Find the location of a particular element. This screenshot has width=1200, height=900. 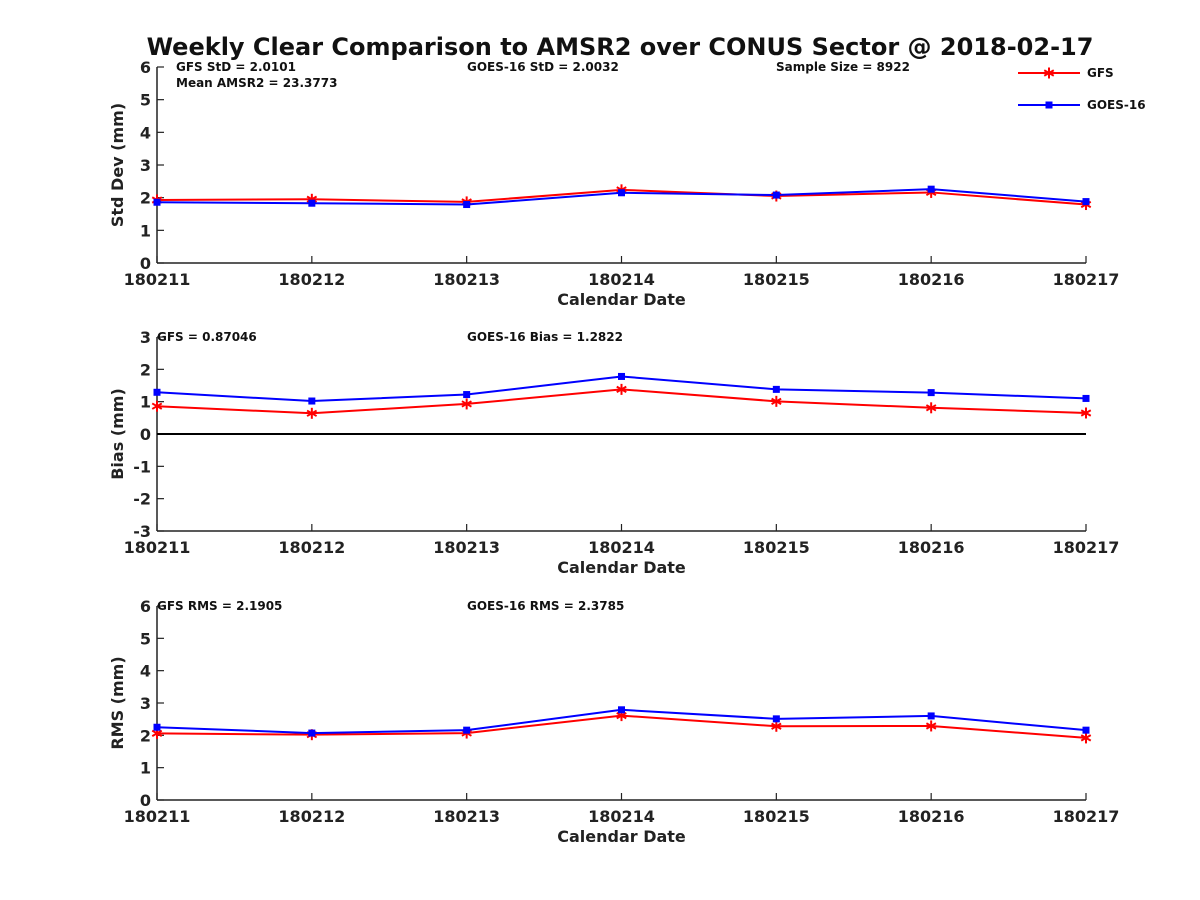

std-annotation: Sample Size = 8922 is located at coordinates (843, 67).